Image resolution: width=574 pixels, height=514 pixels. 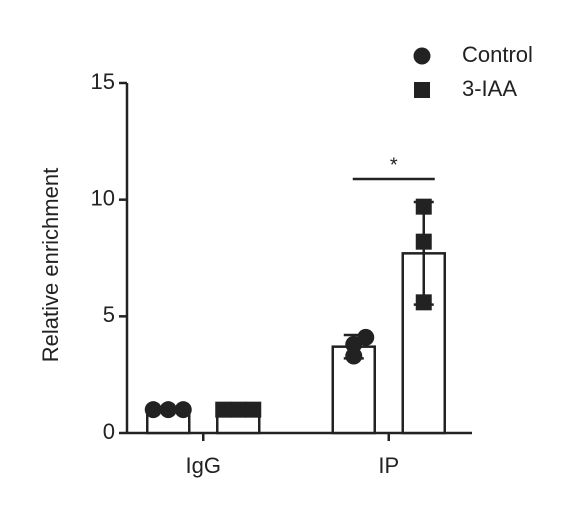 What do you see at coordinates (103, 197) in the screenshot?
I see `y-tick-label: 10` at bounding box center [103, 197].